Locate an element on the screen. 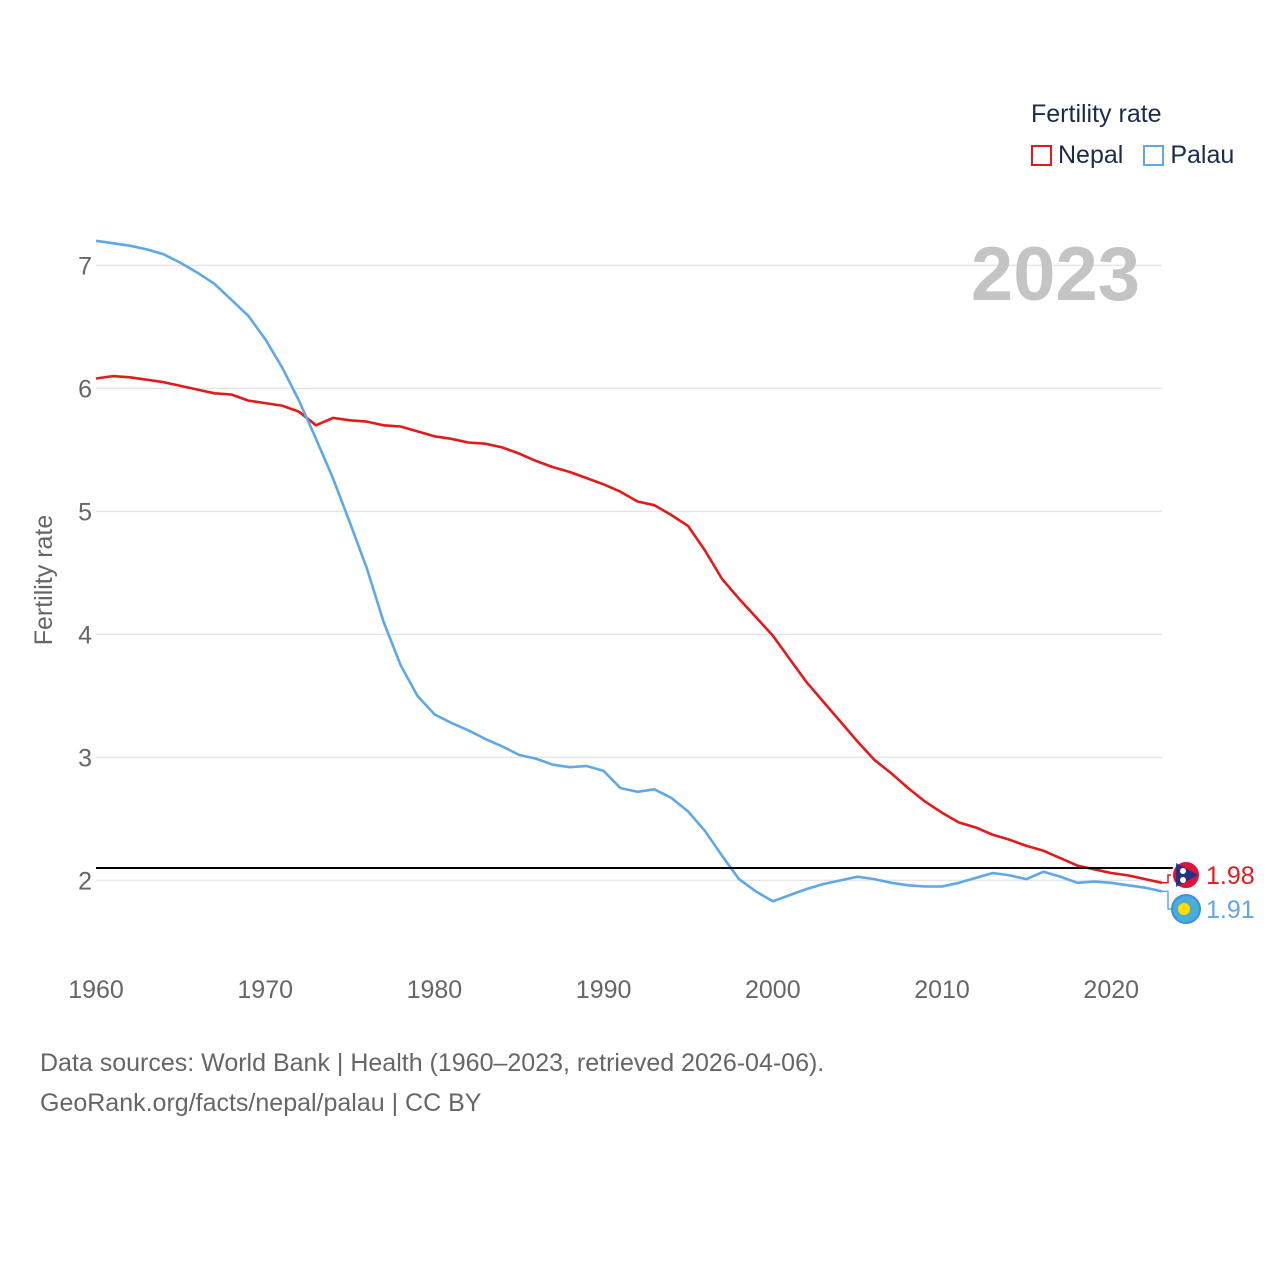 This screenshot has height=1280, width=1280. legend: Fertility rate Nepal Palau is located at coordinates (1132, 135).